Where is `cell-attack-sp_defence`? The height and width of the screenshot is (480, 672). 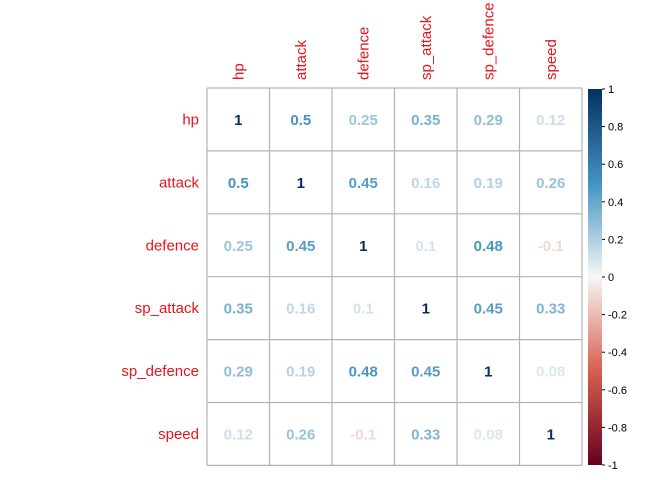 cell-attack-sp_defence is located at coordinates (488, 182).